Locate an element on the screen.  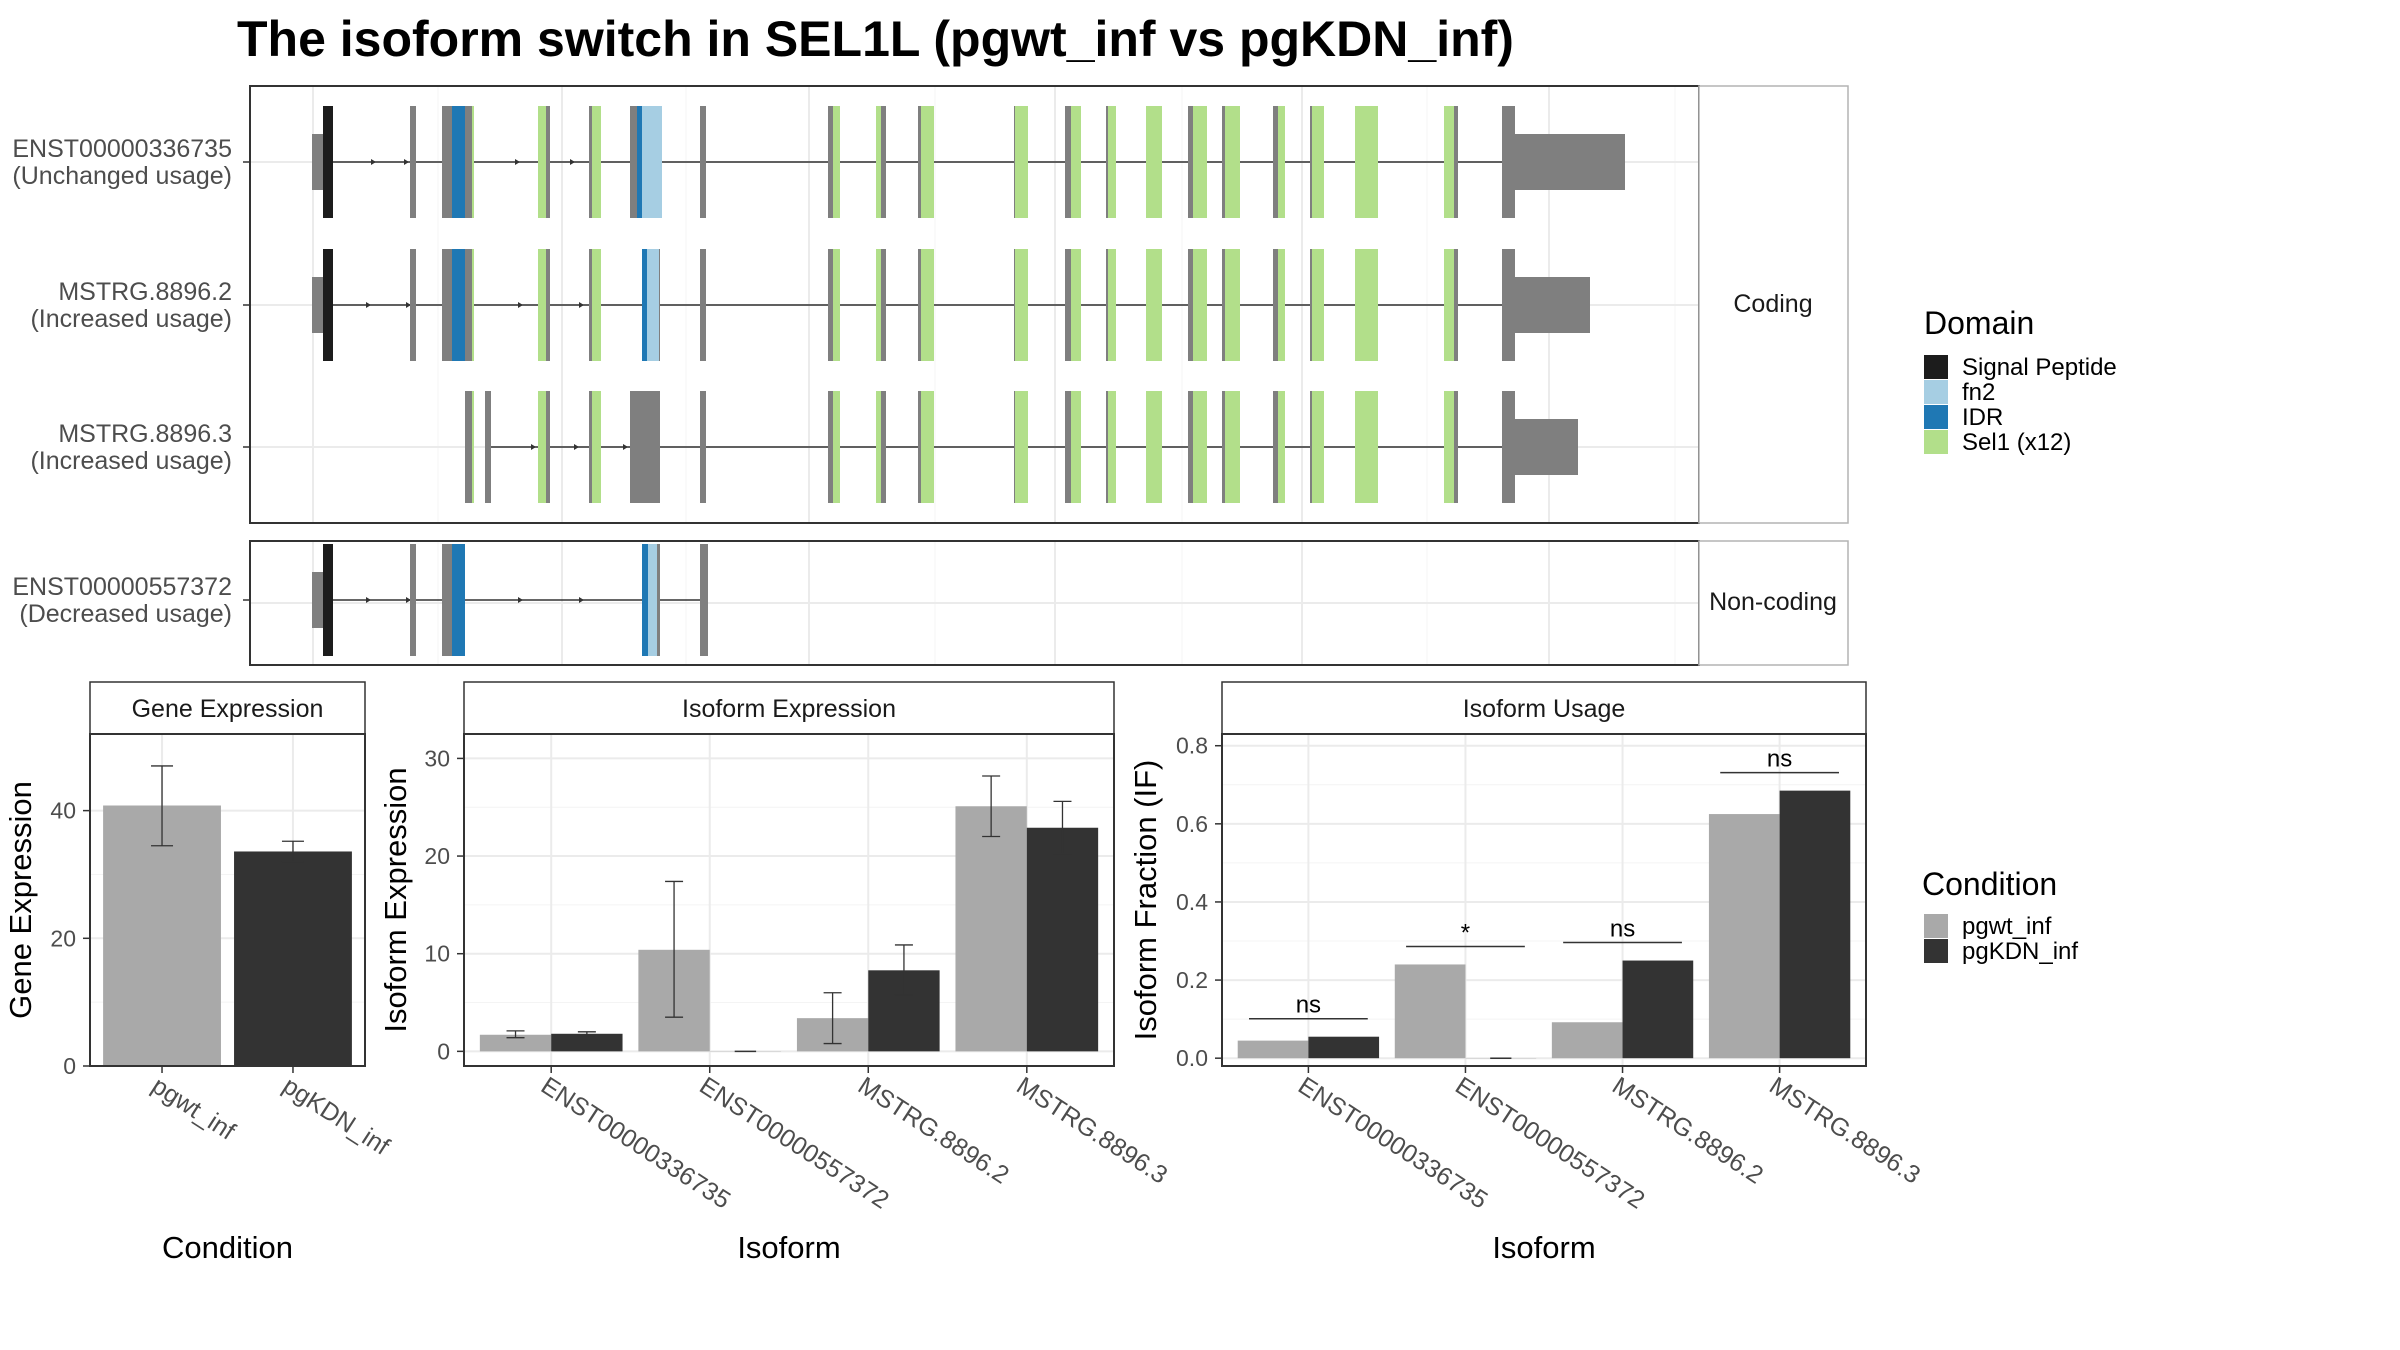
panel-border is located at coordinates (1544, 900).